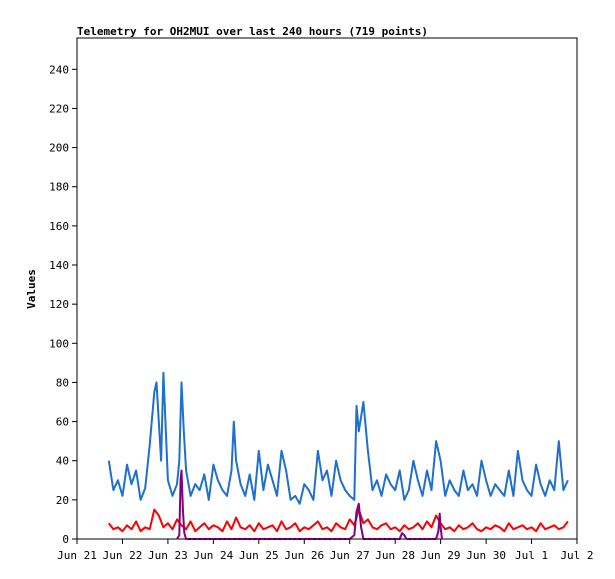 This screenshot has height=579, width=615. I want to click on y-tick-label: 140, so click(59, 265).